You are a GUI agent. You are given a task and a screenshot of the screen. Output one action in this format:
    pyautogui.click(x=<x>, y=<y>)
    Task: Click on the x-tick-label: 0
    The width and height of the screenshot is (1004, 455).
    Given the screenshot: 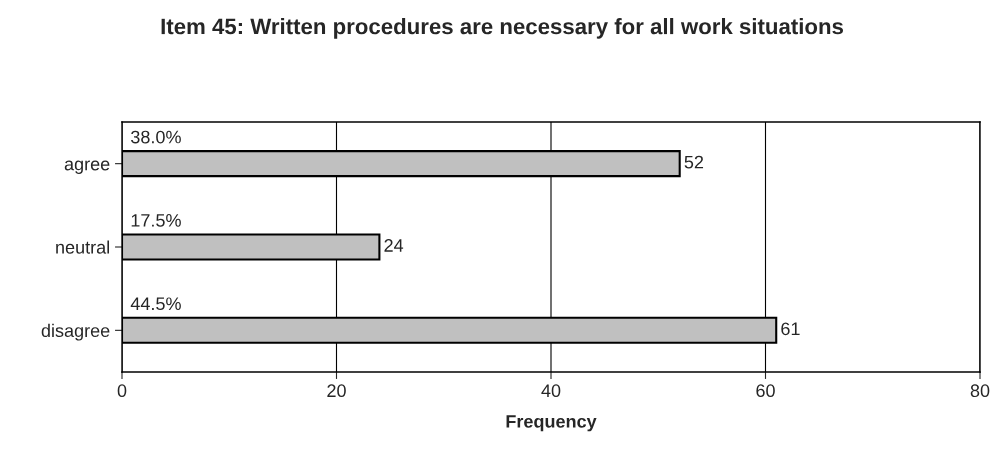 What is the action you would take?
    pyautogui.click(x=122, y=391)
    